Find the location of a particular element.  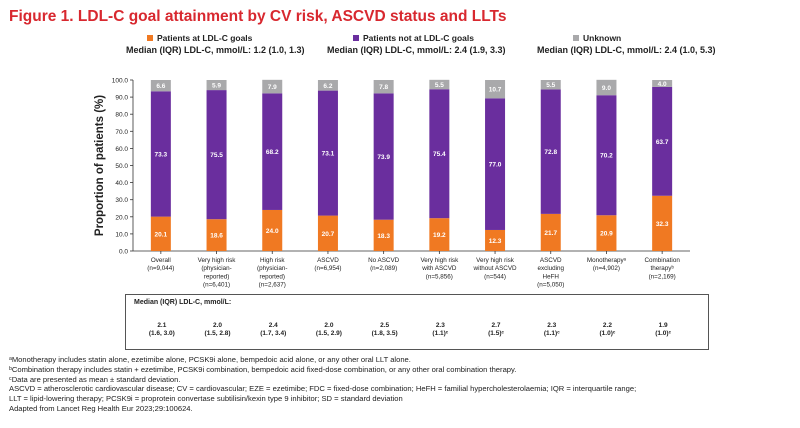

data-label: 10.7 is located at coordinates (495, 90).